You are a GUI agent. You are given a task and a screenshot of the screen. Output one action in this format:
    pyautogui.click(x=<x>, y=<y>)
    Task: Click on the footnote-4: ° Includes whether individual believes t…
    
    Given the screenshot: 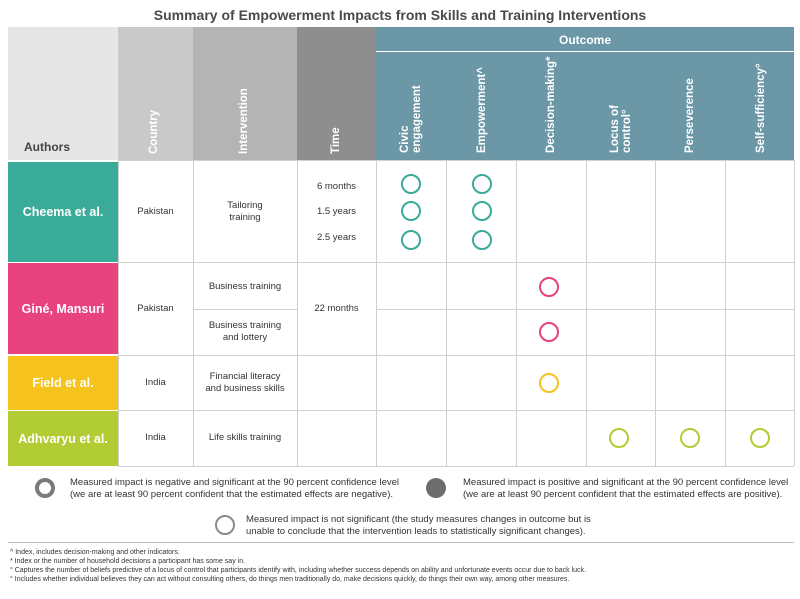 What is the action you would take?
    pyautogui.click(x=290, y=579)
    